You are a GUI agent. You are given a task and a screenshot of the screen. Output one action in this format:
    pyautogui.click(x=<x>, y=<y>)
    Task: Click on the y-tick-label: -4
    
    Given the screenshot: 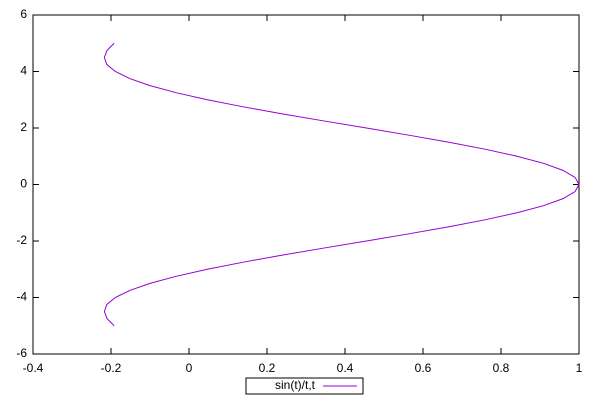 What is the action you would take?
    pyautogui.click(x=21, y=297)
    